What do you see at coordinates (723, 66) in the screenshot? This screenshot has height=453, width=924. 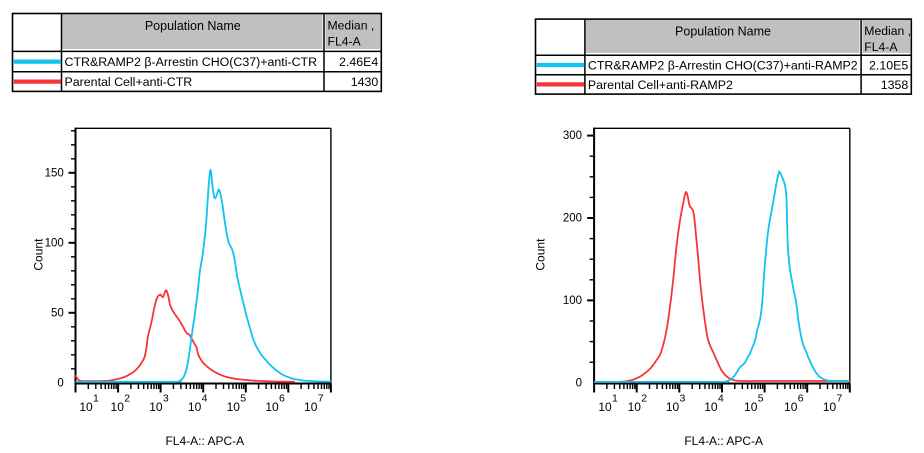 I see `svg-text:CTR&RAMP2 β-Arrestin CHO(C37)+: CTR&RAMP2 β-Arrestin CHO(C37)+anti-RAMP2` at bounding box center [723, 66].